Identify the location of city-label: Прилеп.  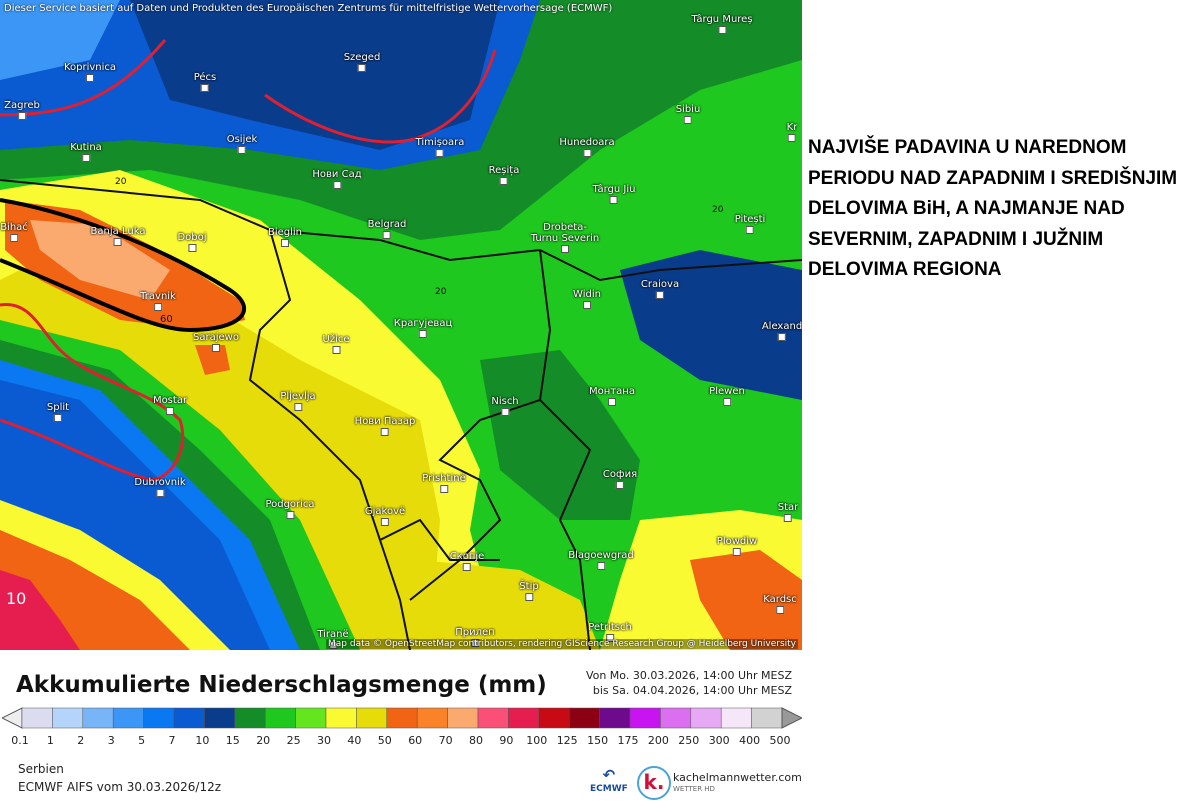
(474, 637).